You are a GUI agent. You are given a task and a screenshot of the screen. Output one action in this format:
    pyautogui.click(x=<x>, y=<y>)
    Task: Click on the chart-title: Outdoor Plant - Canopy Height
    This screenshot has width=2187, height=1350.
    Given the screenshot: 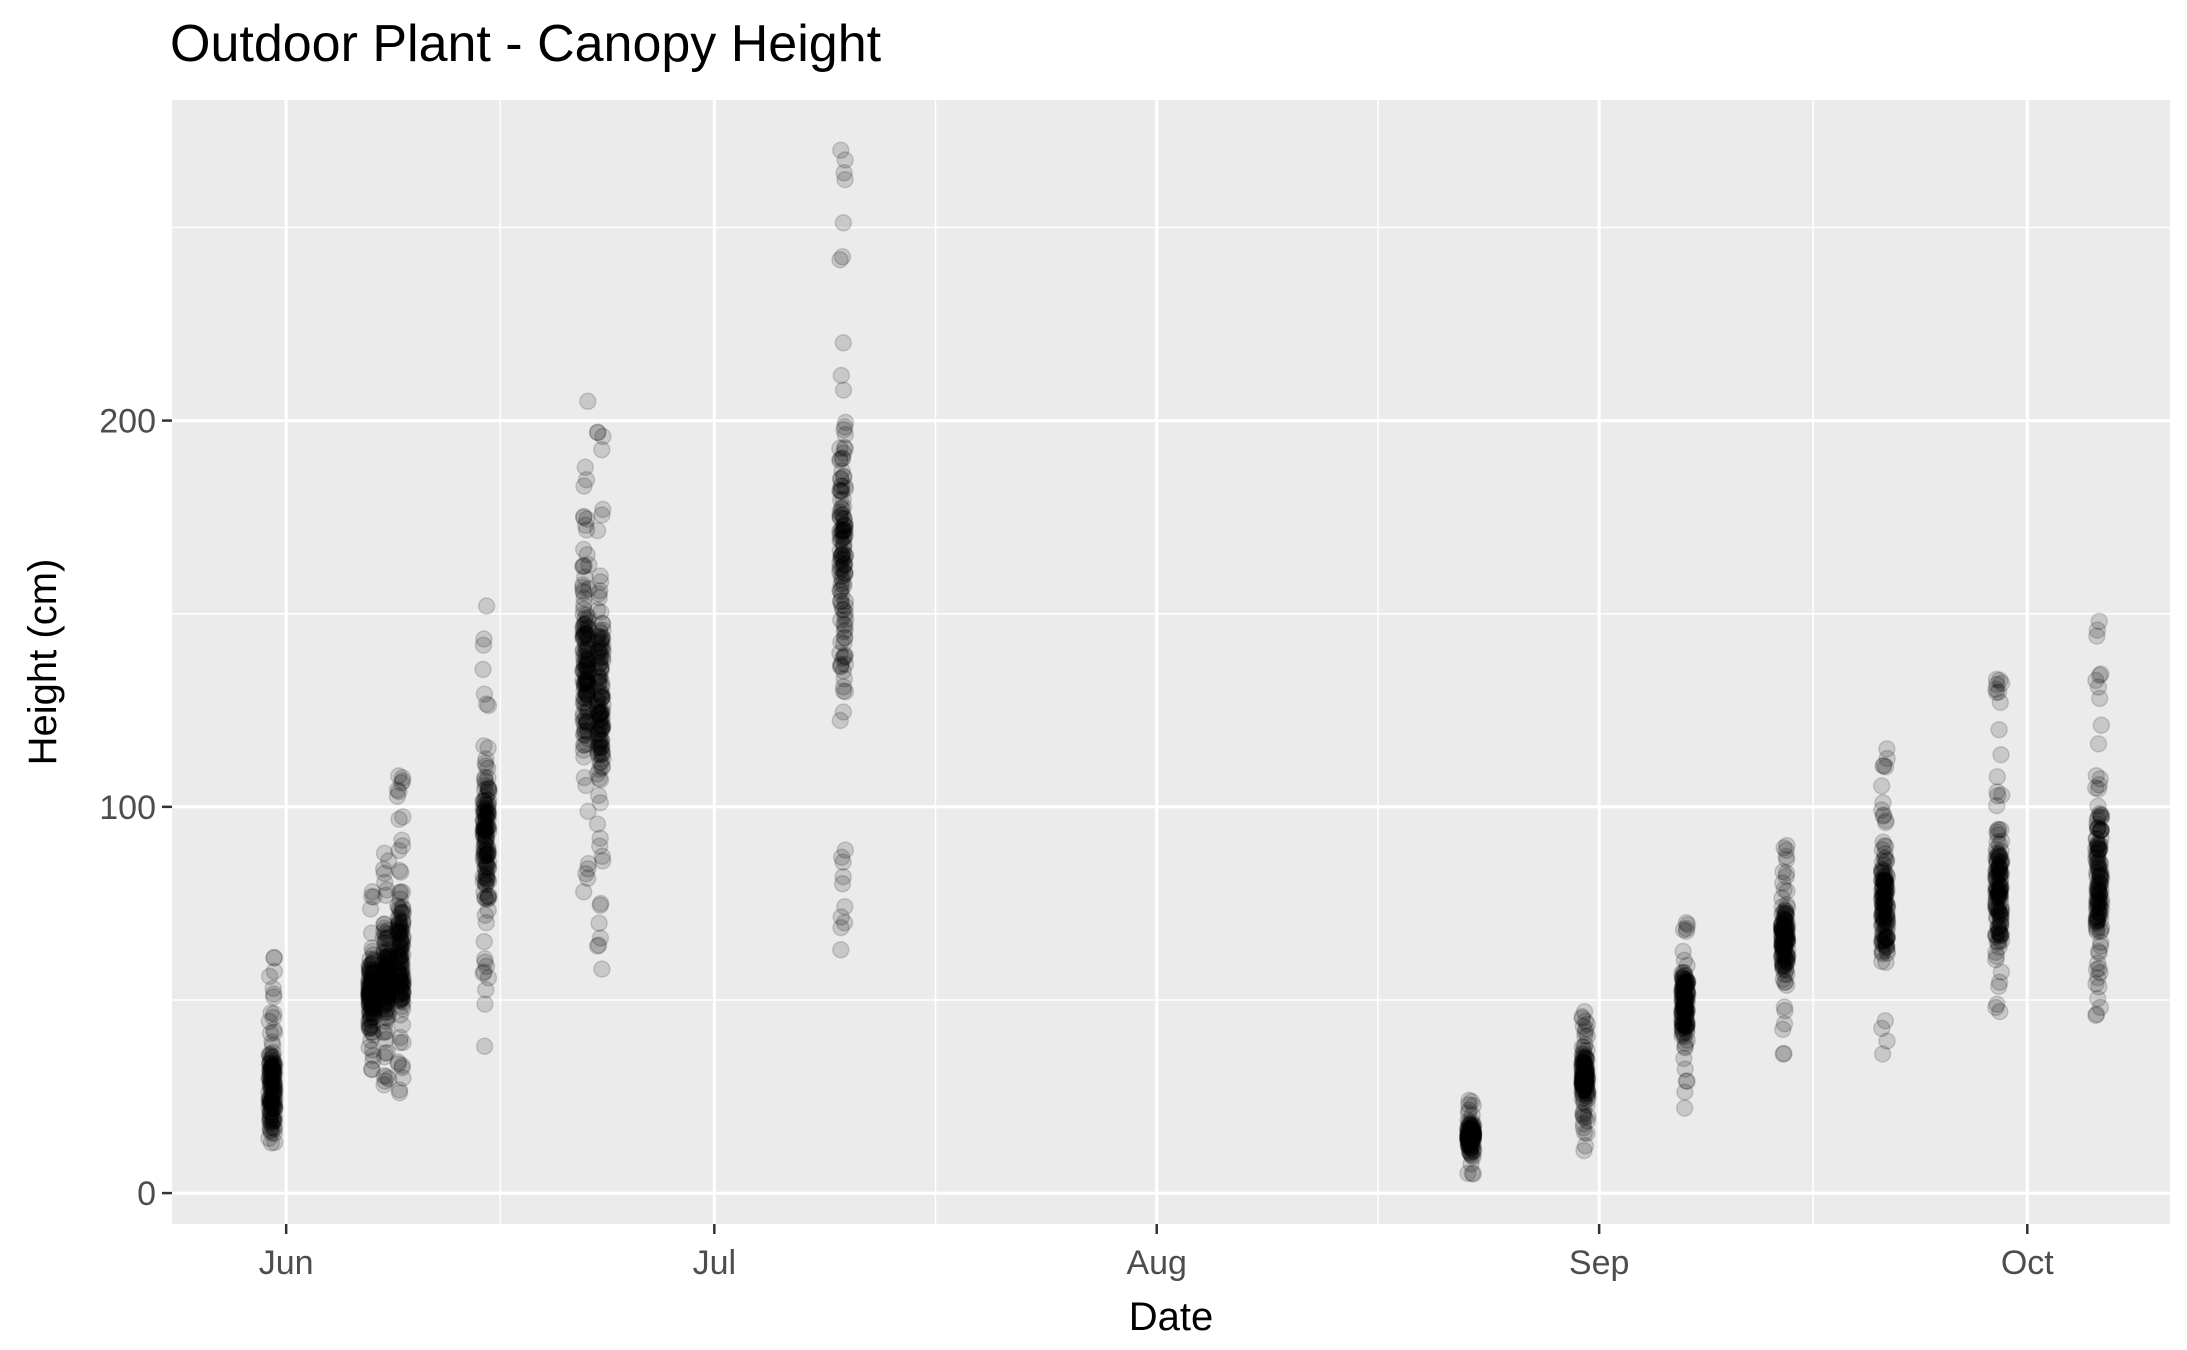 What is the action you would take?
    pyautogui.click(x=526, y=44)
    